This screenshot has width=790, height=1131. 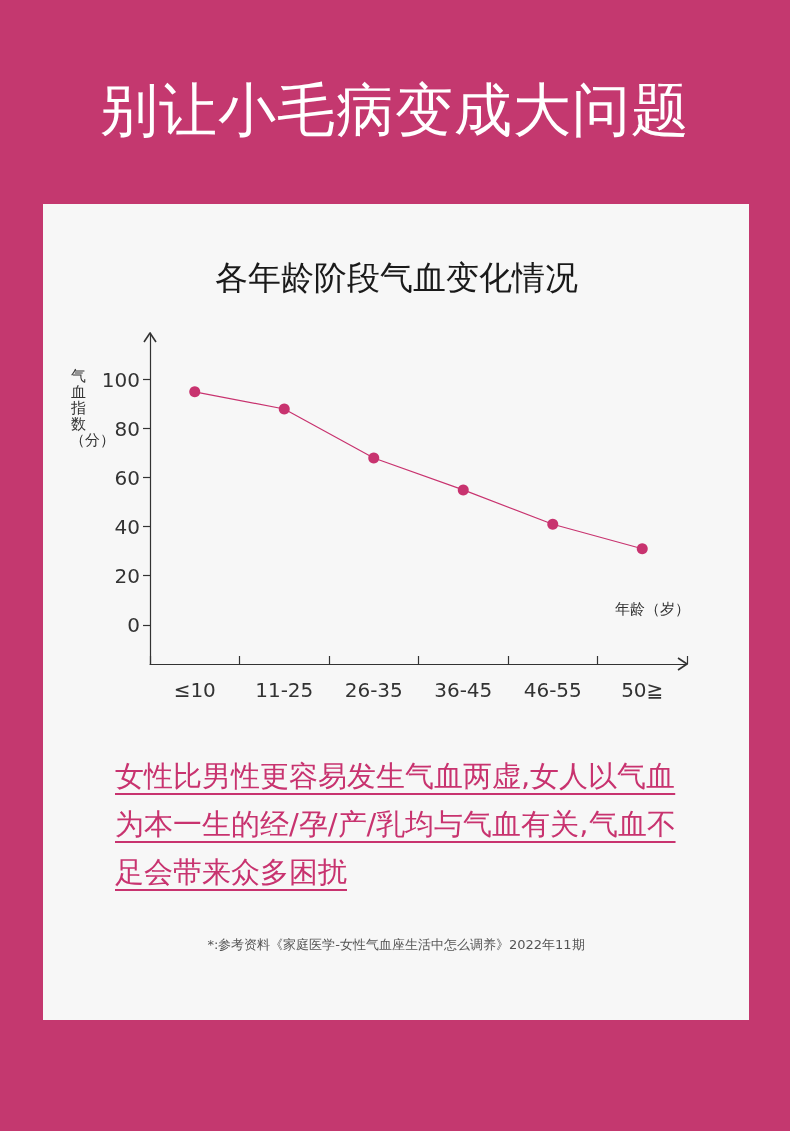 I want to click on text: 女性比男性更容易发生气血两虚,女人以气血为本一生的经/孕/产/乳均与气血有关,气血不足会带来众多困扰, so click(x=396, y=824).